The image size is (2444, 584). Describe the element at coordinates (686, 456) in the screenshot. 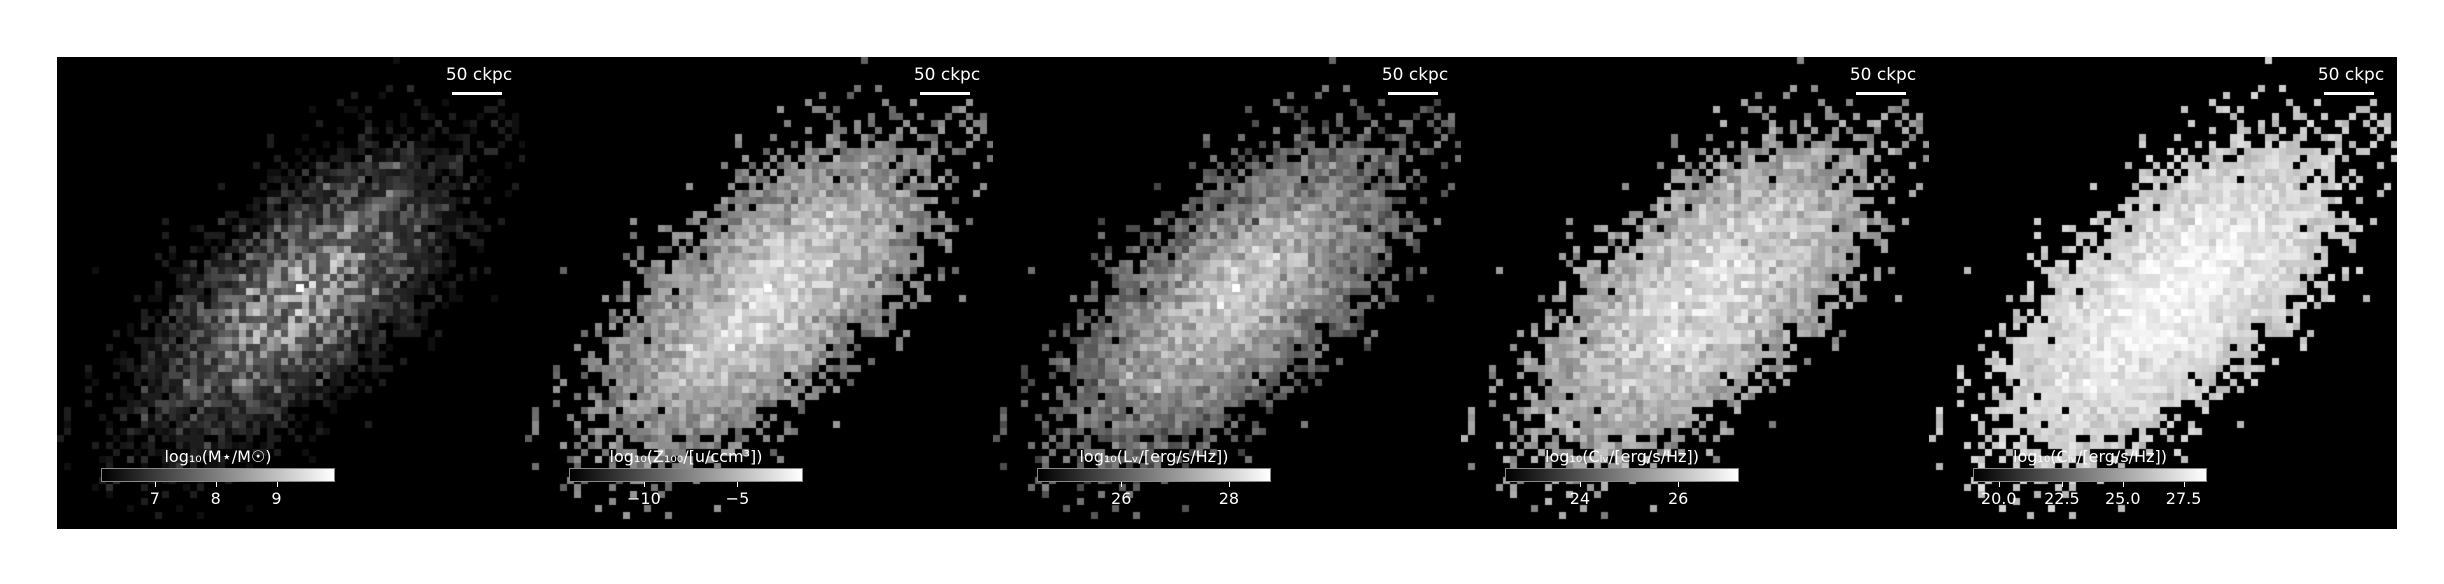

I see `colorbar-title: log₁₀(Z₁₀₀/[u/ccm³])` at that location.